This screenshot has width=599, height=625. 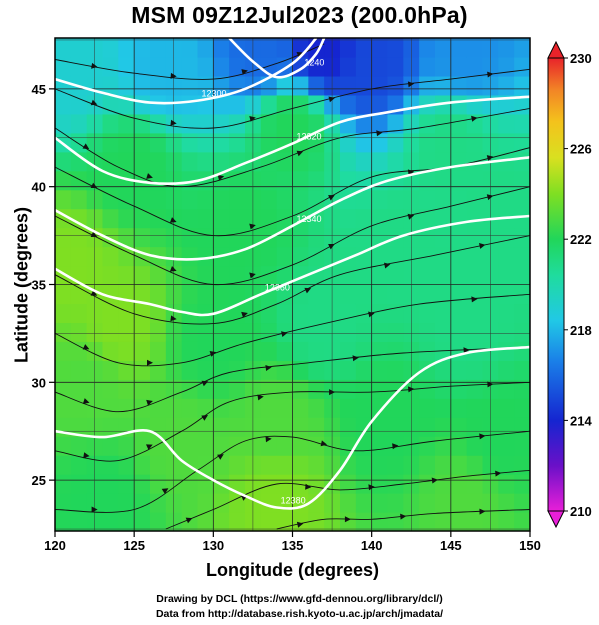 I want to click on contour-line, so click(x=292, y=265).